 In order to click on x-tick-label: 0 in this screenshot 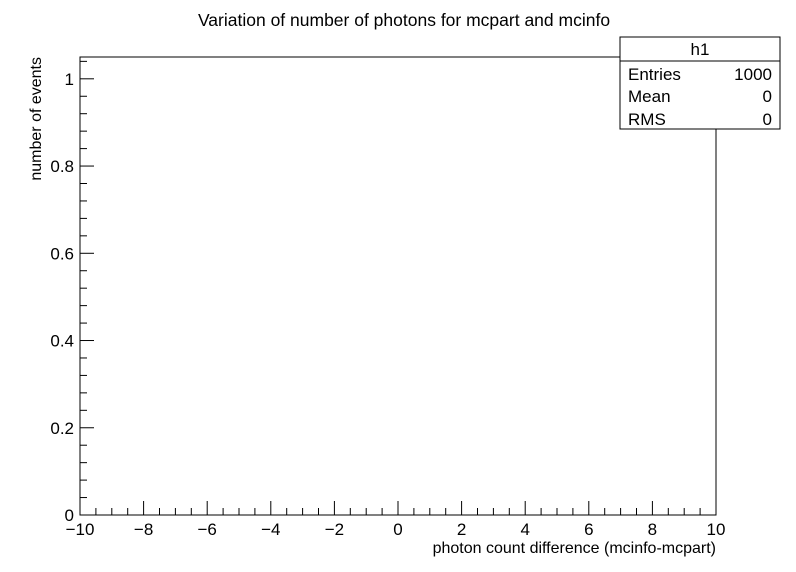, I will do `click(397, 529)`.